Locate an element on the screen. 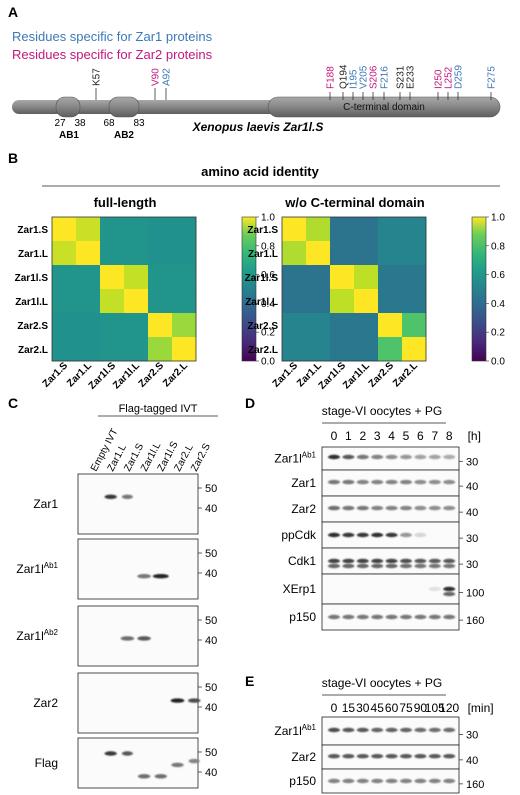 The height and width of the screenshot is (795, 520). blot-c-zar1: Zar1 50 40 is located at coordinates (125, 504).